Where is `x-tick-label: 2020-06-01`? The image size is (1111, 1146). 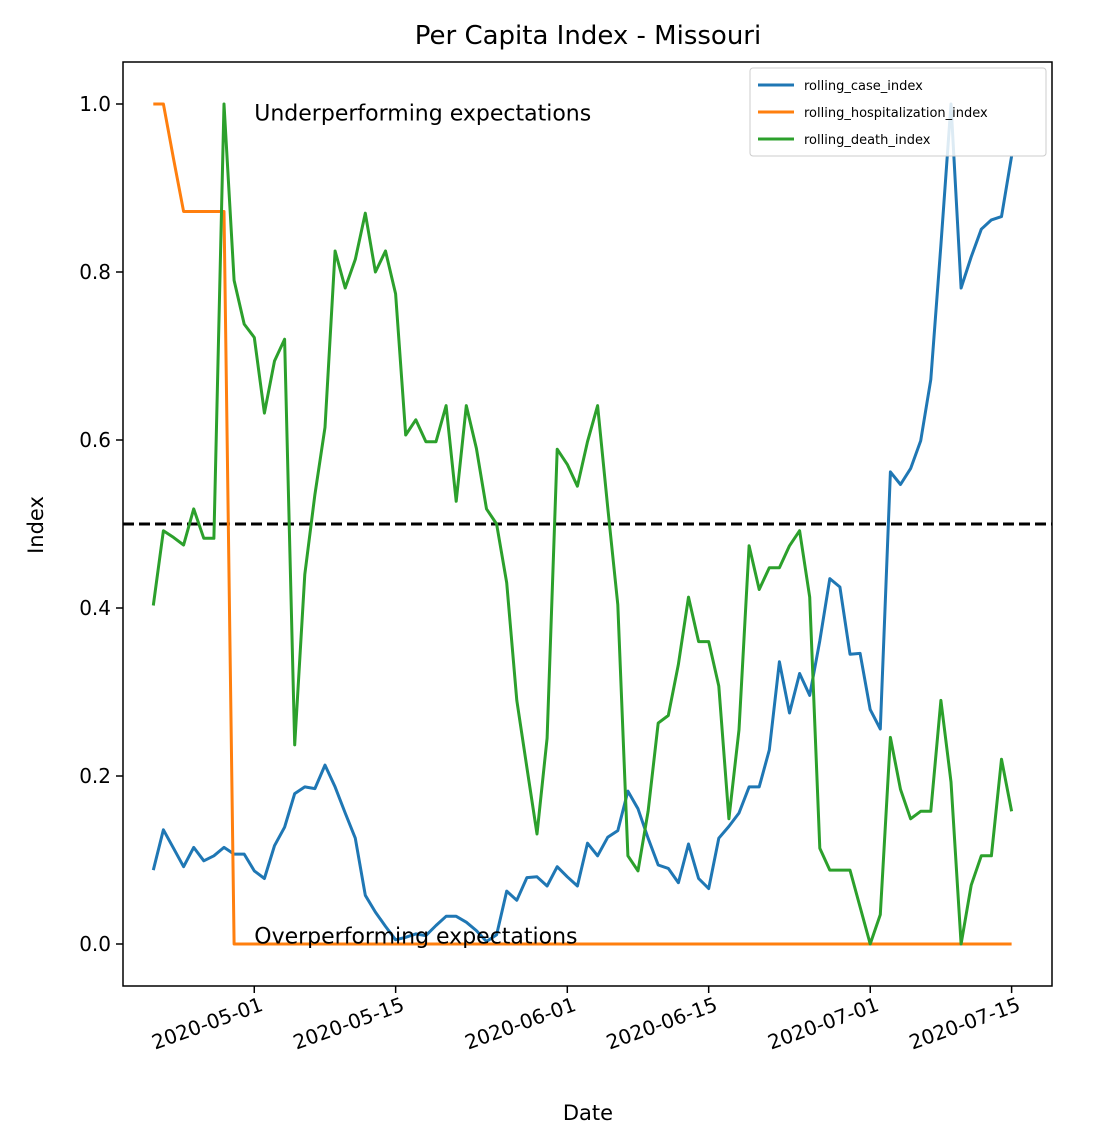
x-tick-label: 2020-06-01 is located at coordinates (520, 1023).